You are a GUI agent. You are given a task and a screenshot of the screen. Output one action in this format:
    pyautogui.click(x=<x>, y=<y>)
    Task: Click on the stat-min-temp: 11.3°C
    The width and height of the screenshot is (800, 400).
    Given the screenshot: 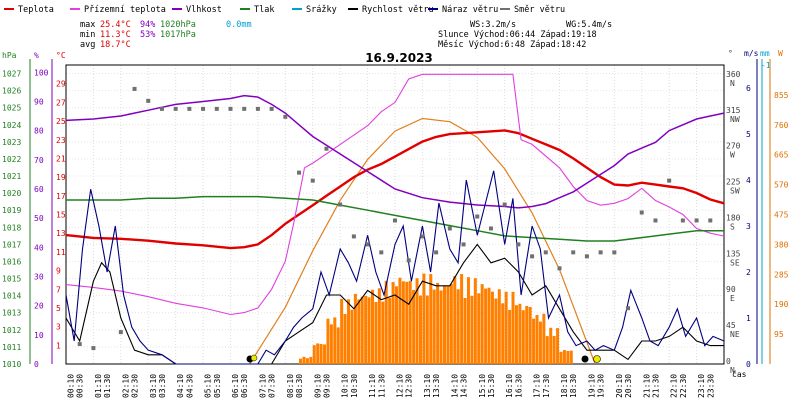 What is the action you would take?
    pyautogui.click(x=115, y=35)
    